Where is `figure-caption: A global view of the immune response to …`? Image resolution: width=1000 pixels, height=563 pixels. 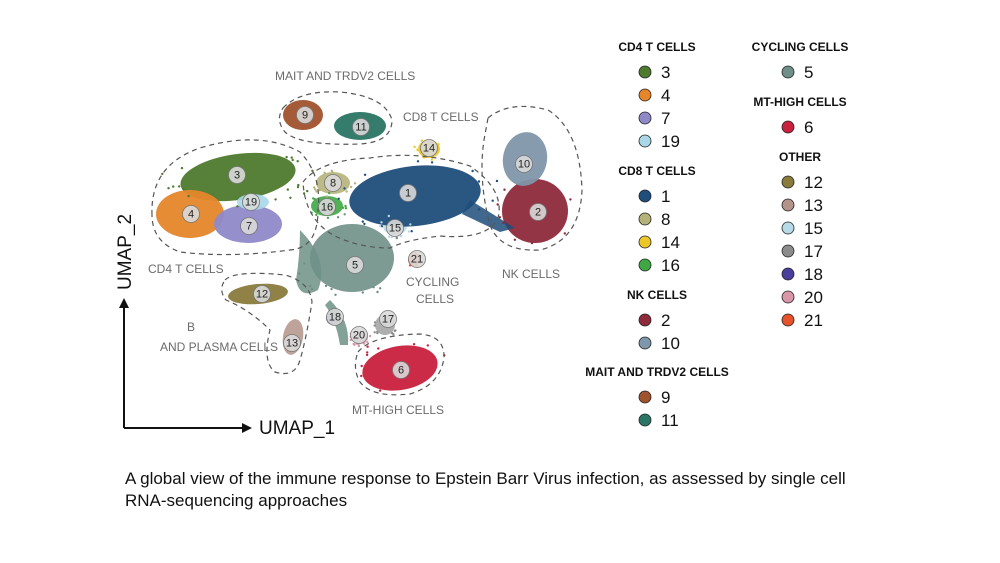 figure-caption: A global view of the immune response to … is located at coordinates (485, 489).